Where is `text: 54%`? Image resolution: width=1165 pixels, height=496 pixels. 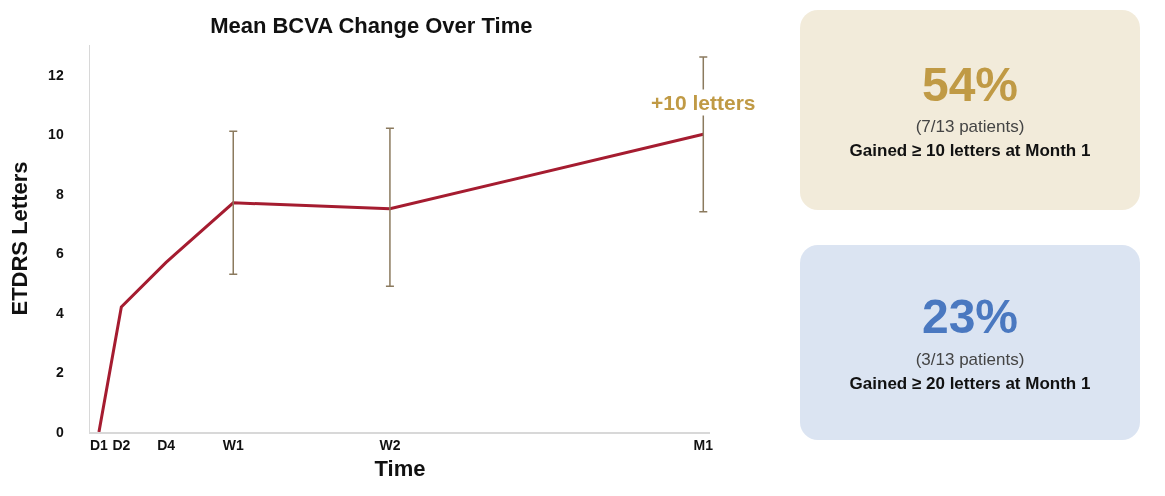 text: 54% is located at coordinates (970, 84).